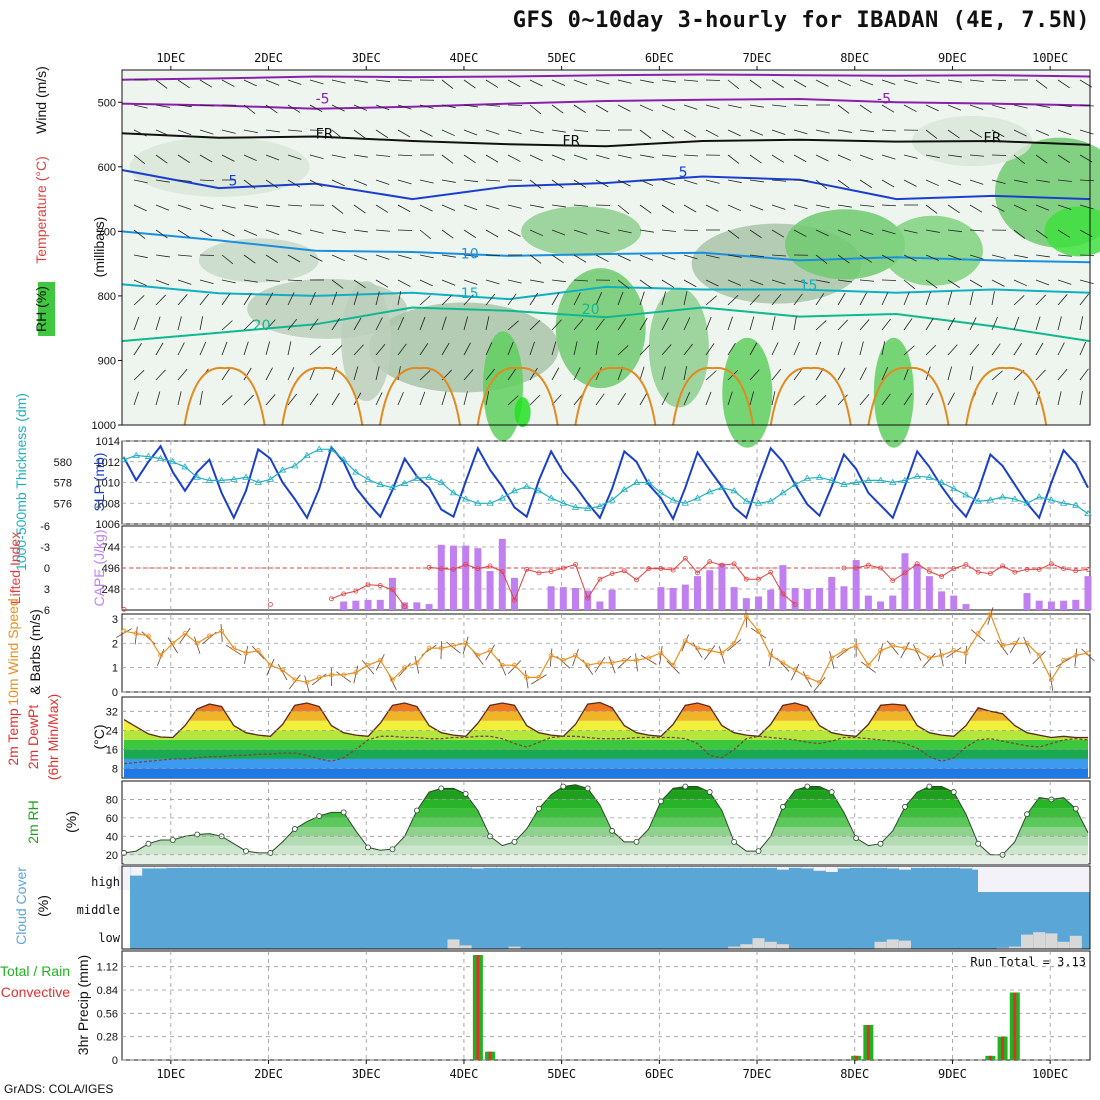 This screenshot has width=1100, height=1100. What do you see at coordinates (606, 740) in the screenshot?
I see `temp-fill-group` at bounding box center [606, 740].